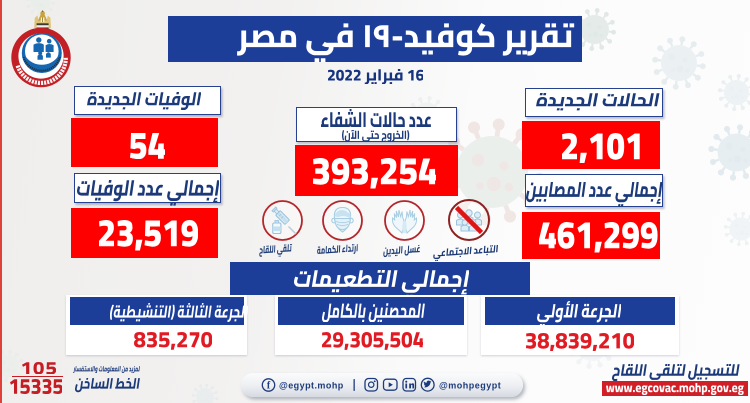 This screenshot has width=750, height=403. Describe the element at coordinates (311, 385) in the screenshot. I see `svg-text: @egypt.mohp` at that location.